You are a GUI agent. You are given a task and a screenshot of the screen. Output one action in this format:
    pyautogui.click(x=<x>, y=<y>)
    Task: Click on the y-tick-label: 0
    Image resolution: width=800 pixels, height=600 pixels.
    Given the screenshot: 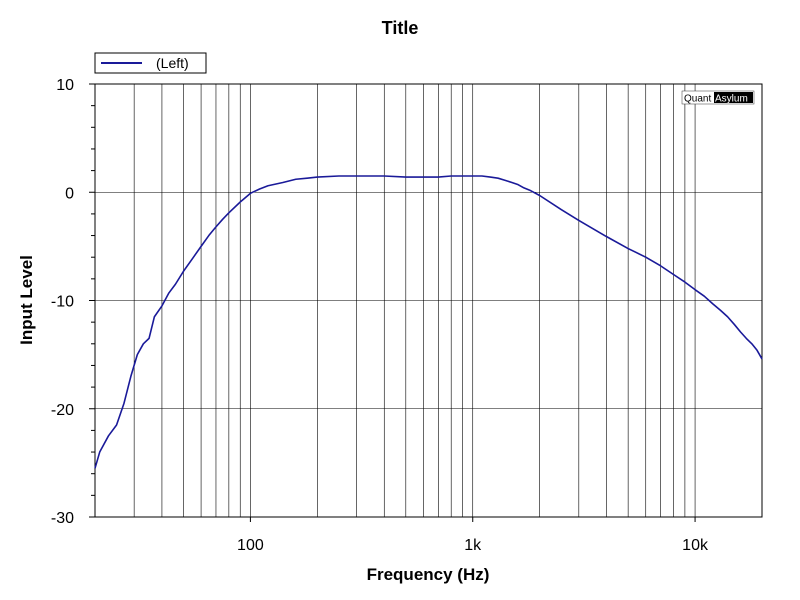 What is the action you would take?
    pyautogui.click(x=69, y=193)
    